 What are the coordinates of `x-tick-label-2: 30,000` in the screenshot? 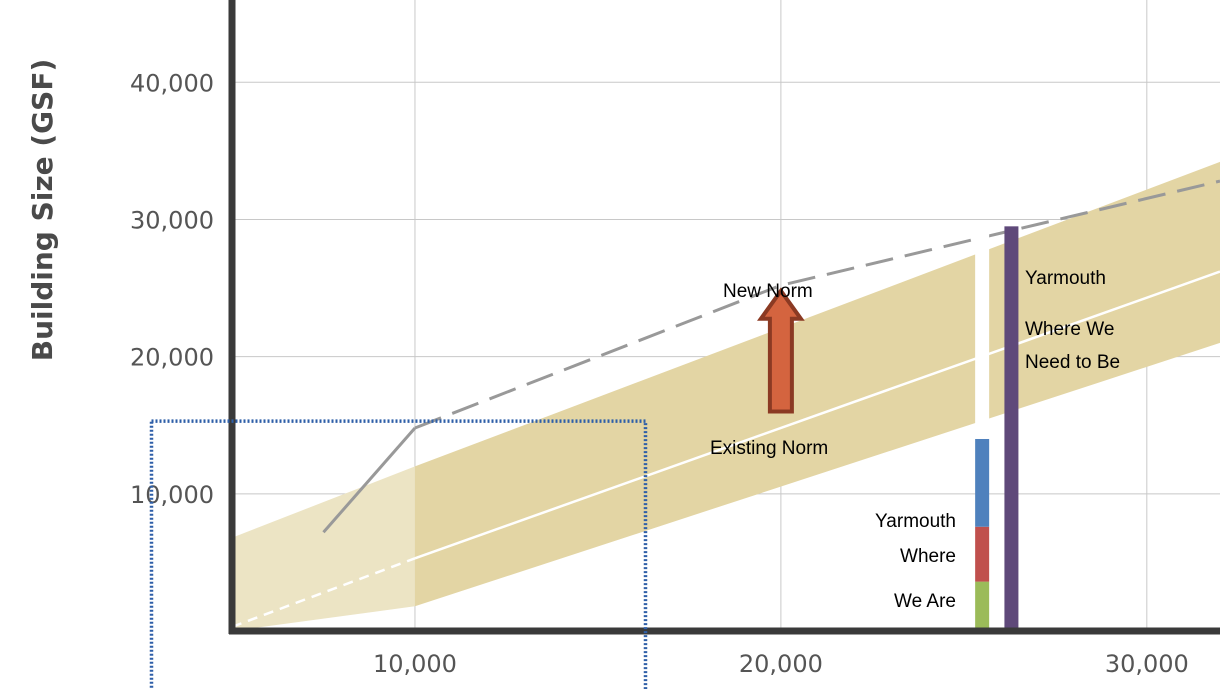 It's located at (1147, 664).